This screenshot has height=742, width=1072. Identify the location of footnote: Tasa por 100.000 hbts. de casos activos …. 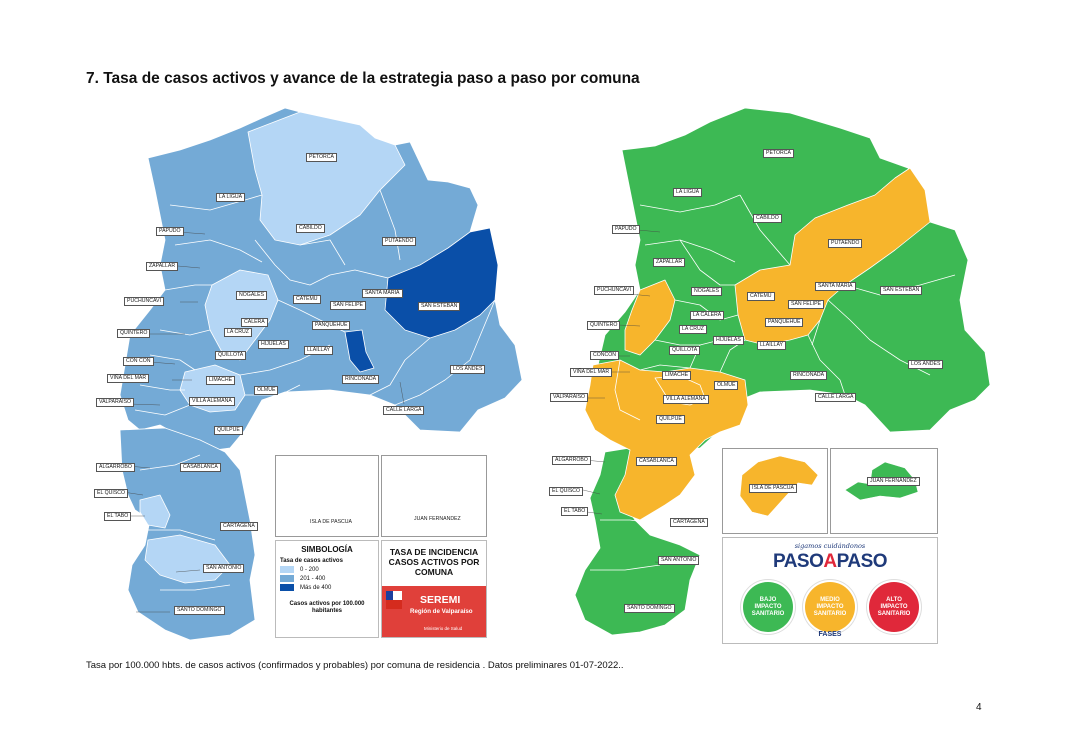
(355, 665).